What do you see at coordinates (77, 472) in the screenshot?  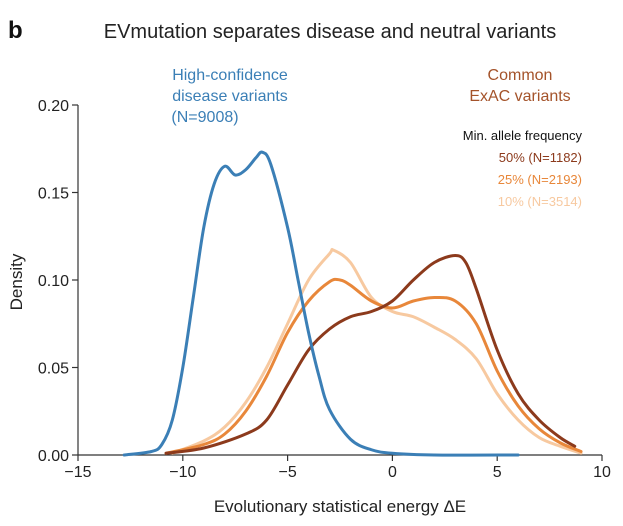 I see `x-tick-label: −15` at bounding box center [77, 472].